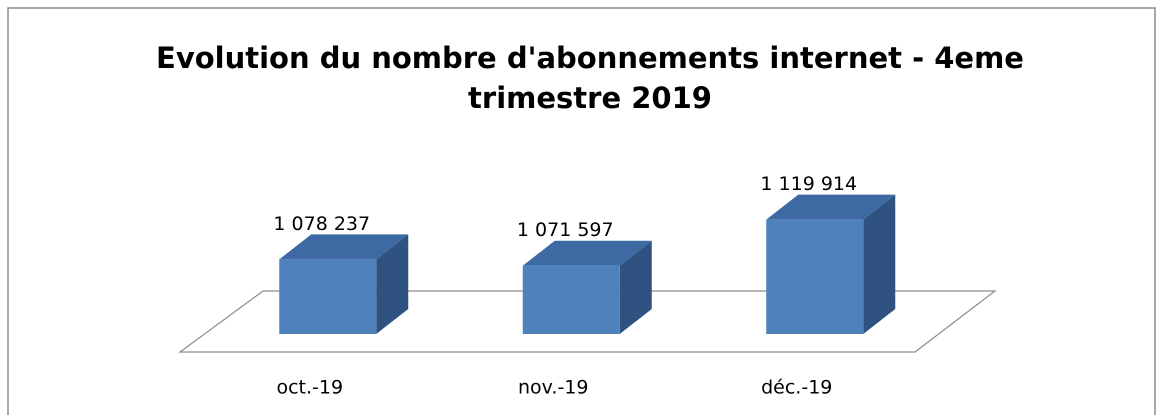  What do you see at coordinates (565, 230) in the screenshot?
I see `value-label: 1 071 597` at bounding box center [565, 230].